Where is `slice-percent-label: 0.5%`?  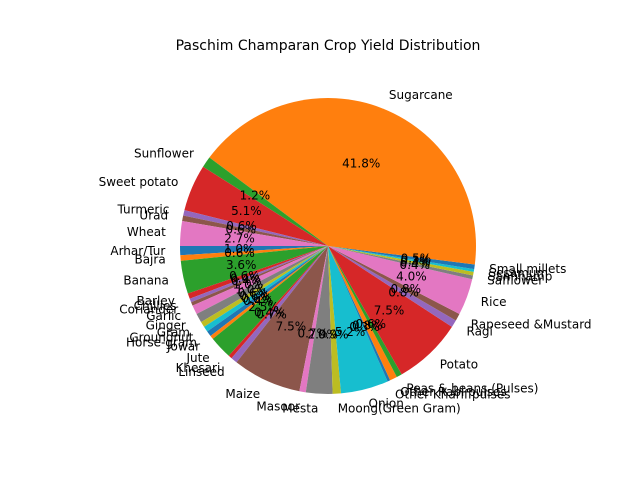 slice-percent-label: 0.5% is located at coordinates (416, 259).